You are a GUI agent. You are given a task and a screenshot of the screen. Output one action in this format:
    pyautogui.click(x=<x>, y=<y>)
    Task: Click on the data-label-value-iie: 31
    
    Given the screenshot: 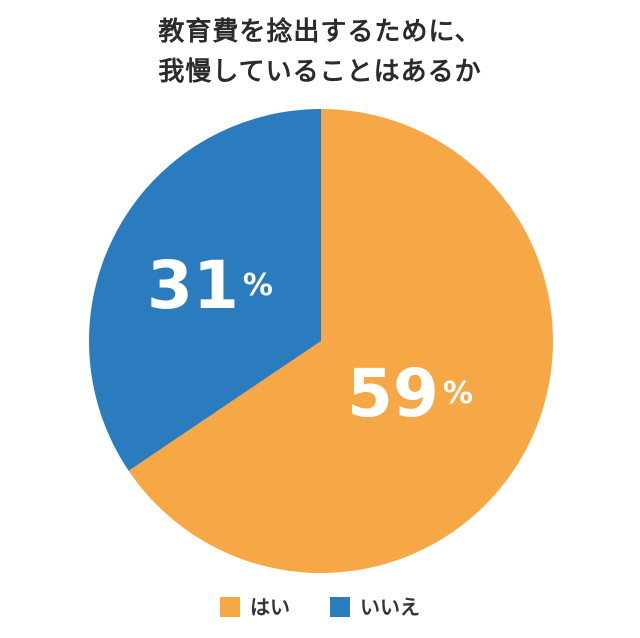 What is the action you would take?
    pyautogui.click(x=193, y=285)
    